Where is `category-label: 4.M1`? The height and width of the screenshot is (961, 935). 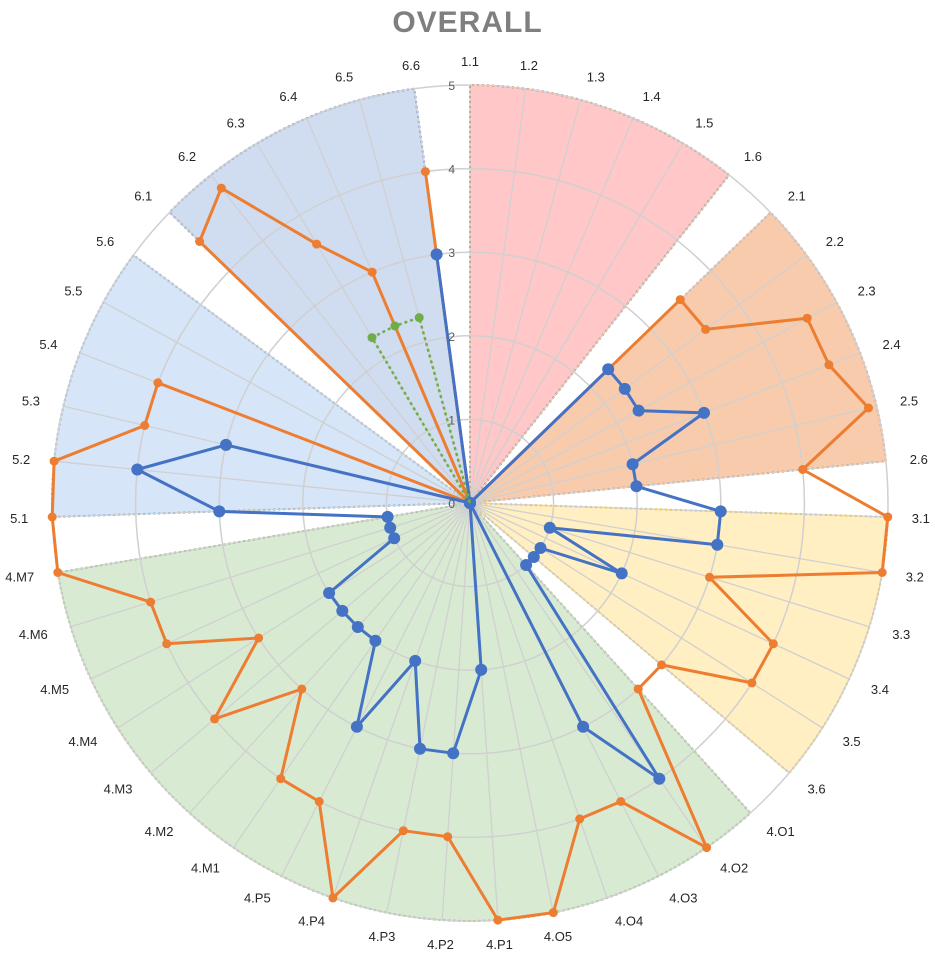 category-label: 4.M1 is located at coordinates (205, 867).